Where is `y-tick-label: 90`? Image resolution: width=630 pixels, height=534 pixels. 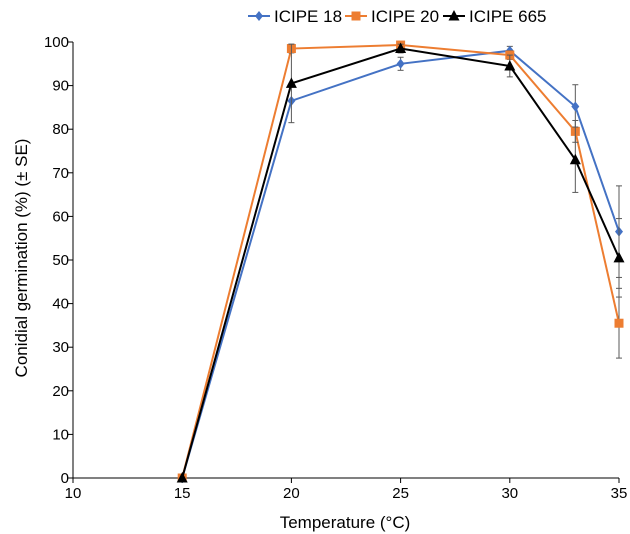
y-tick-label: 90 is located at coordinates (60, 86).